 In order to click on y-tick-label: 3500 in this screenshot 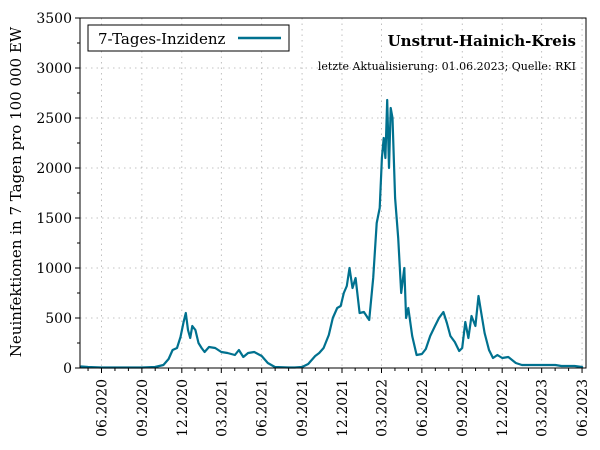, I will do `click(54, 19)`.